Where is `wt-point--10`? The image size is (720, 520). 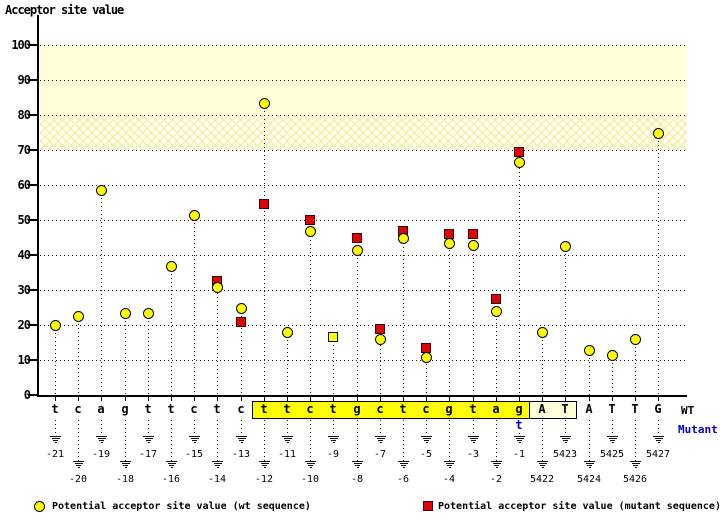 wt-point--10 is located at coordinates (310, 231).